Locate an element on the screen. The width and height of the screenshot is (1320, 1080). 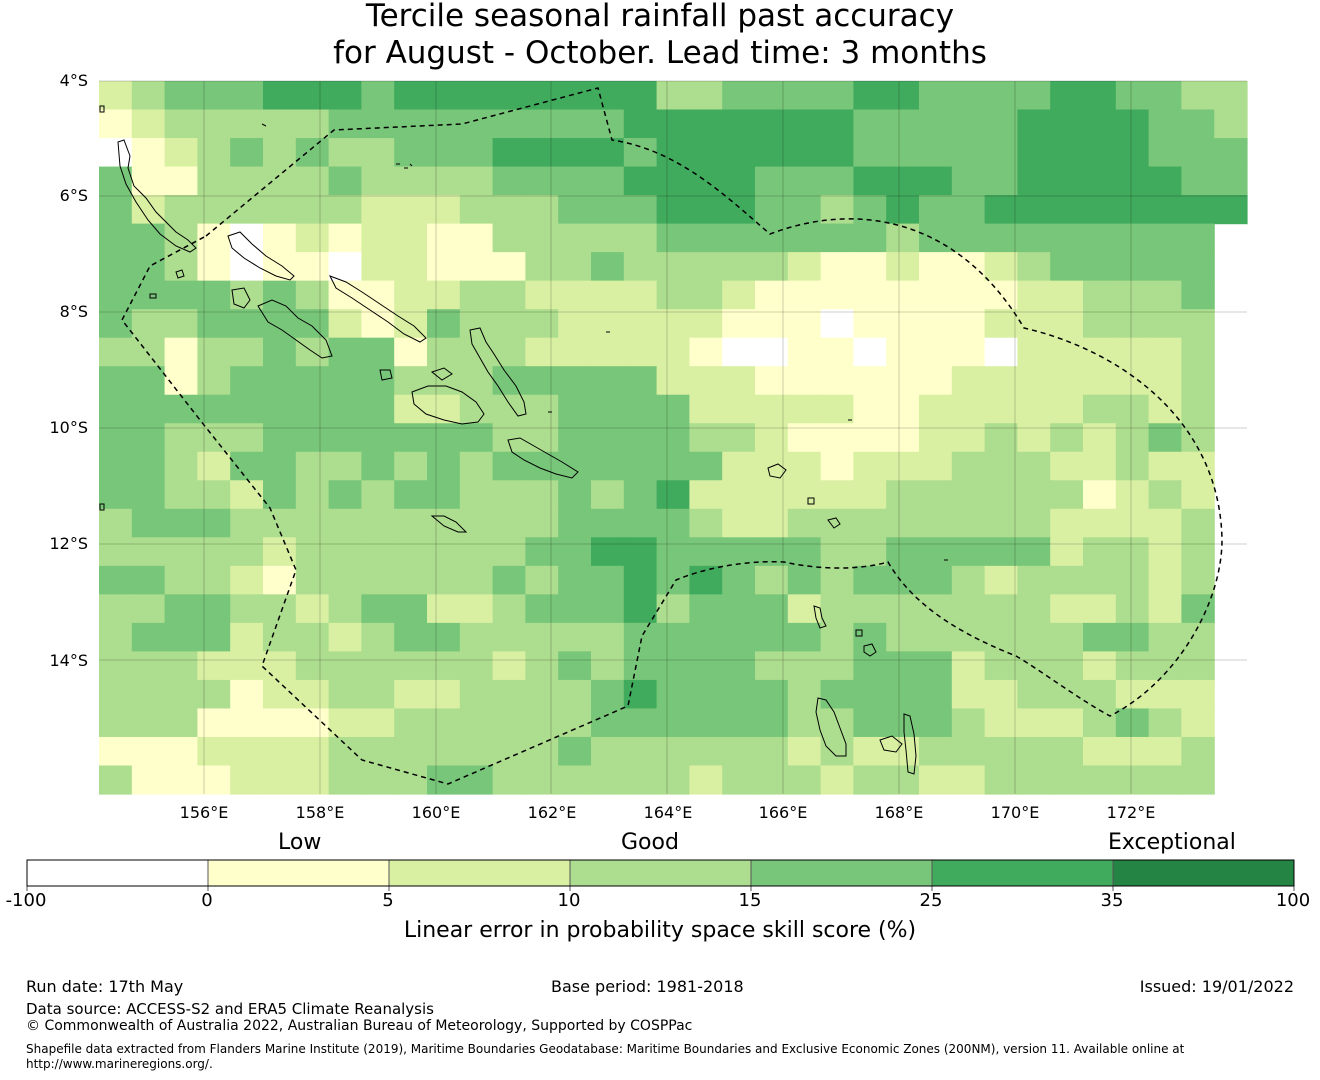
bougainville-island is located at coordinates (157, 196).